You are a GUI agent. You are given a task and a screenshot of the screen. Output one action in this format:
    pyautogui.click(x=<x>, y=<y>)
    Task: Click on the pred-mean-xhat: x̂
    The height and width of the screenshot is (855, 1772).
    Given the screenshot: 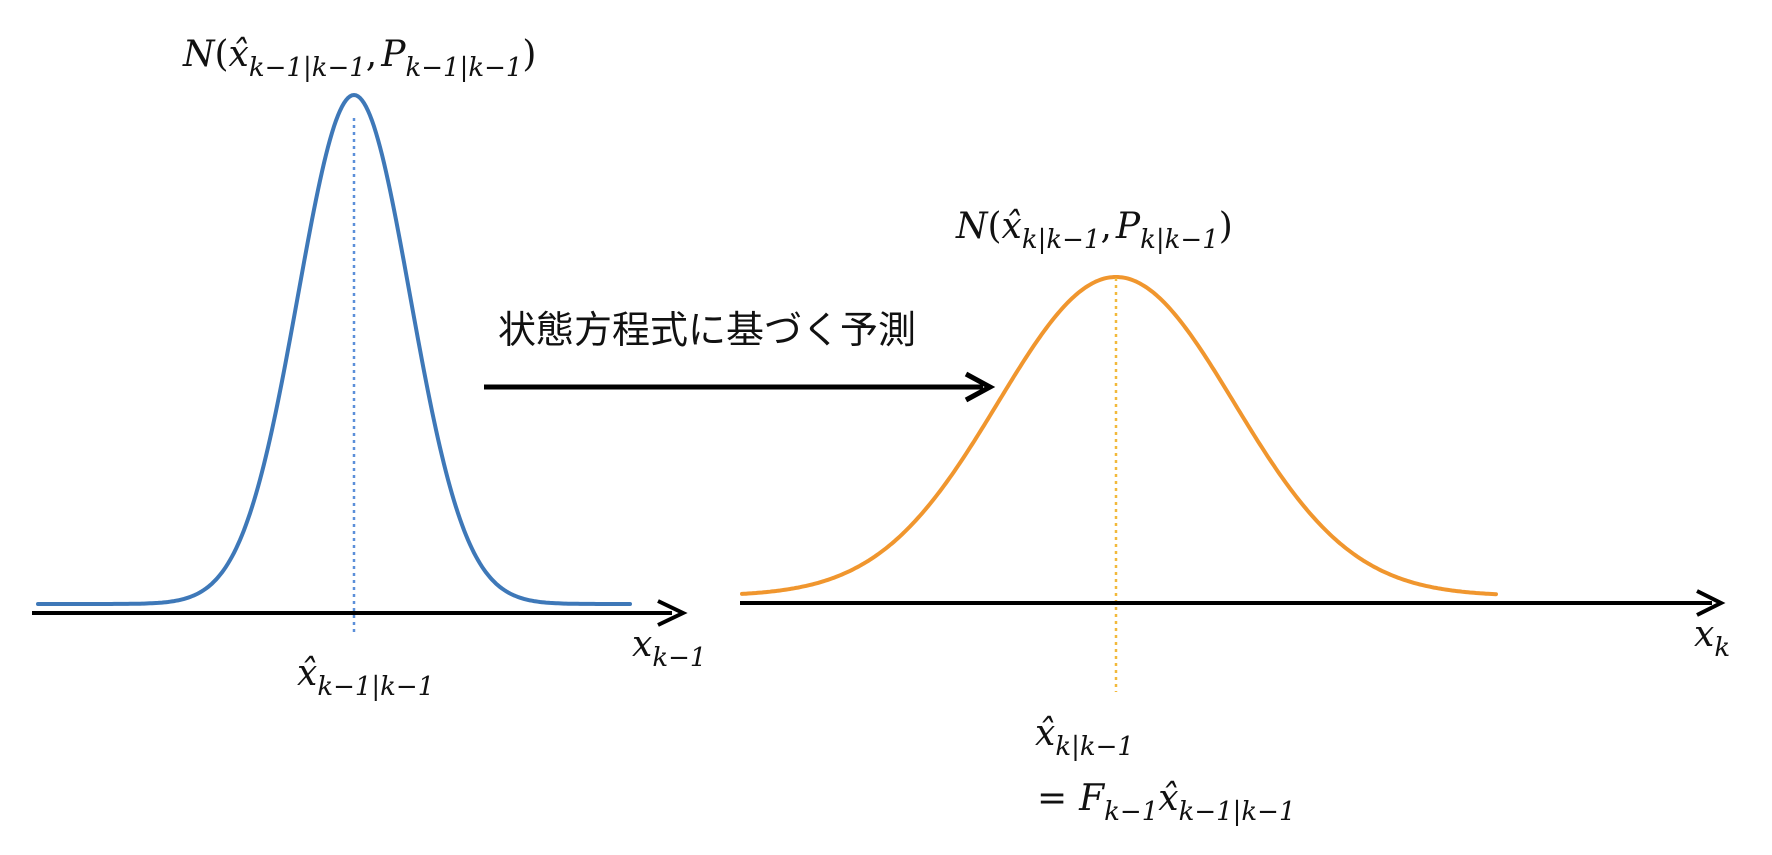 What is the action you would take?
    pyautogui.click(x=1045, y=733)
    